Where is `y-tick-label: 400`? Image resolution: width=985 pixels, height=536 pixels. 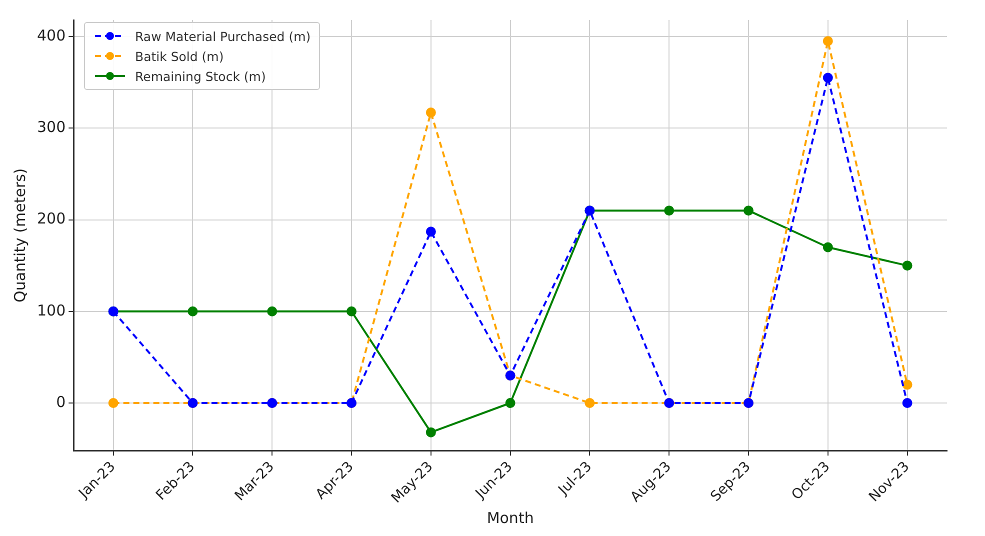 y-tick-label: 400 is located at coordinates (51, 35).